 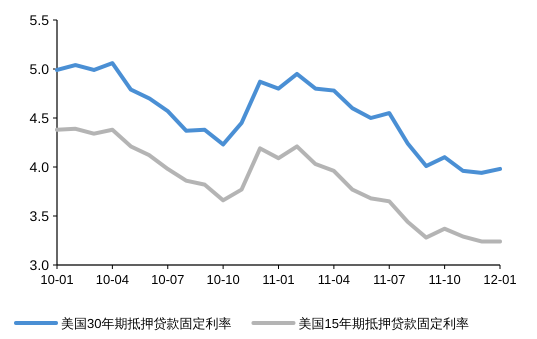 I want to click on y-tick-label: 3.0, so click(x=40, y=265).